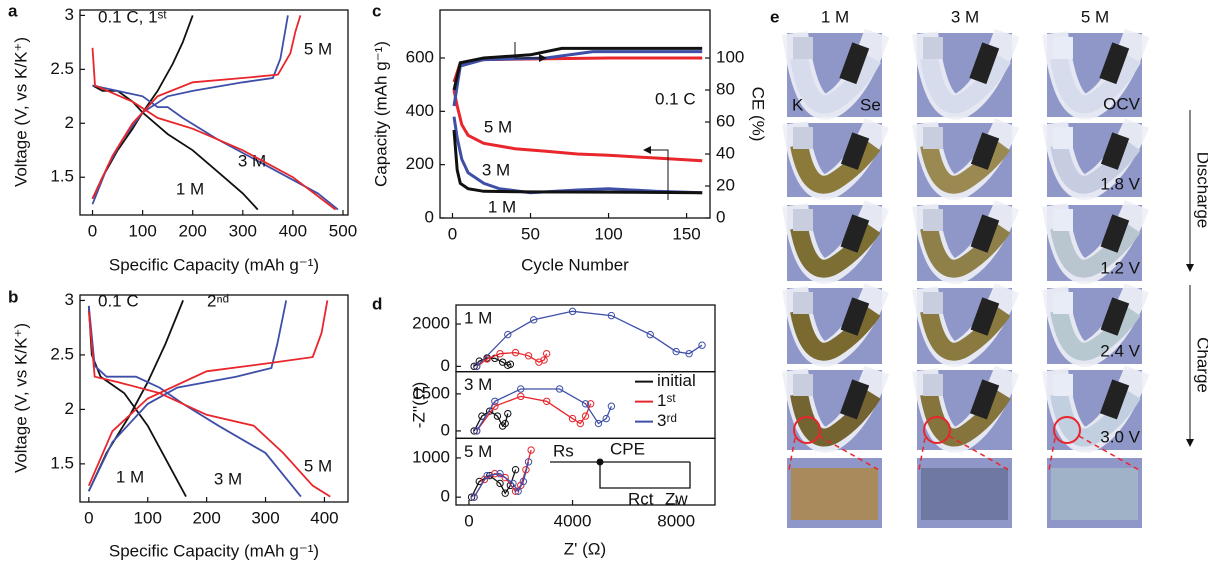 The image size is (1208, 564). Describe the element at coordinates (478, 451) in the screenshot. I see `subplot-label: 5 M` at that location.